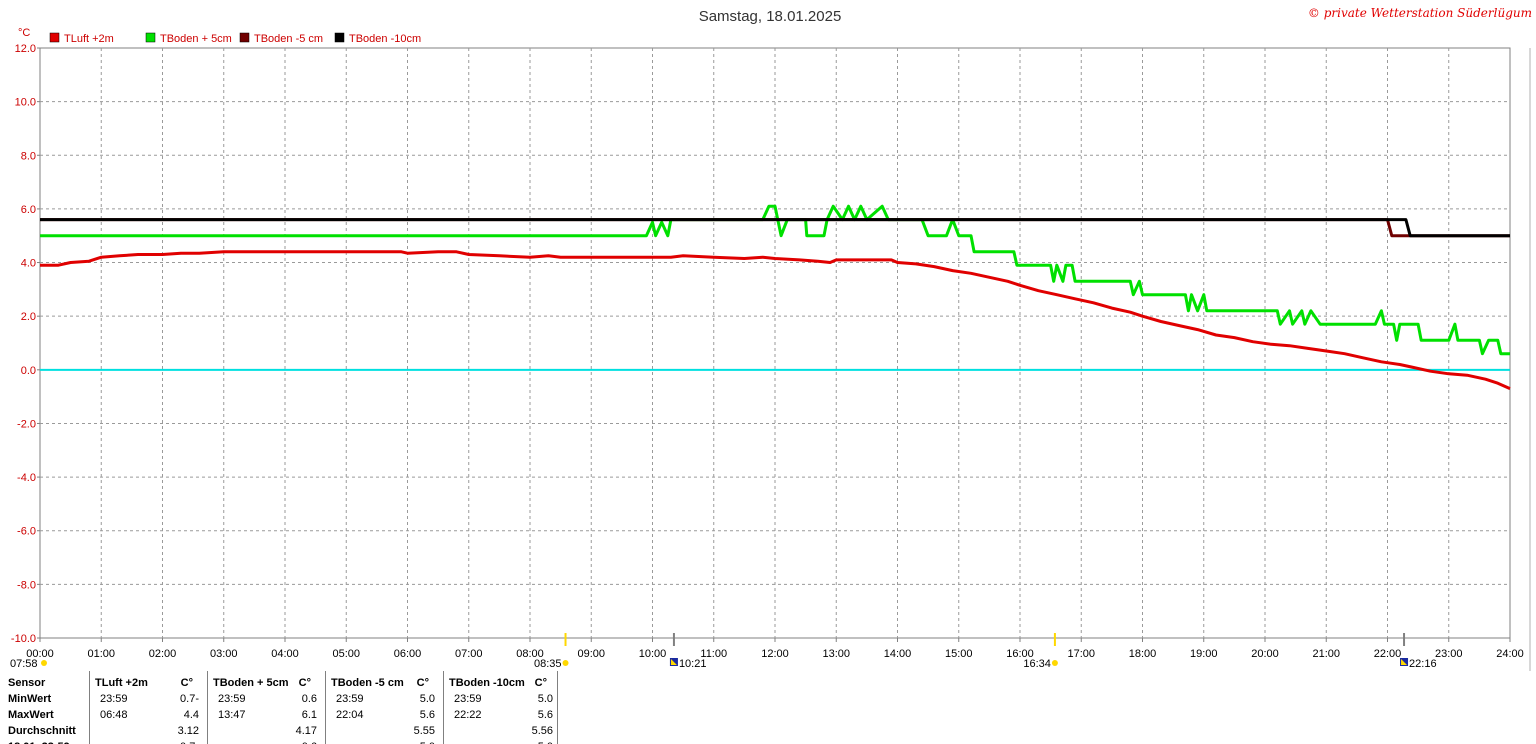 The height and width of the screenshot is (744, 1536). I want to click on moon-label: 22:16, so click(1423, 664).